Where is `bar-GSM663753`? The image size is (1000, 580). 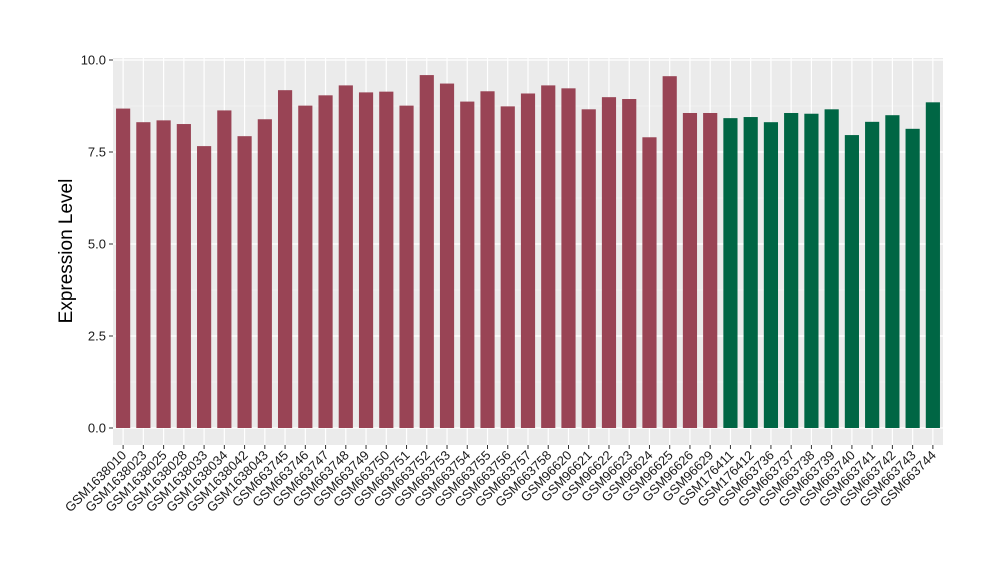
bar-GSM663753 is located at coordinates (447, 255).